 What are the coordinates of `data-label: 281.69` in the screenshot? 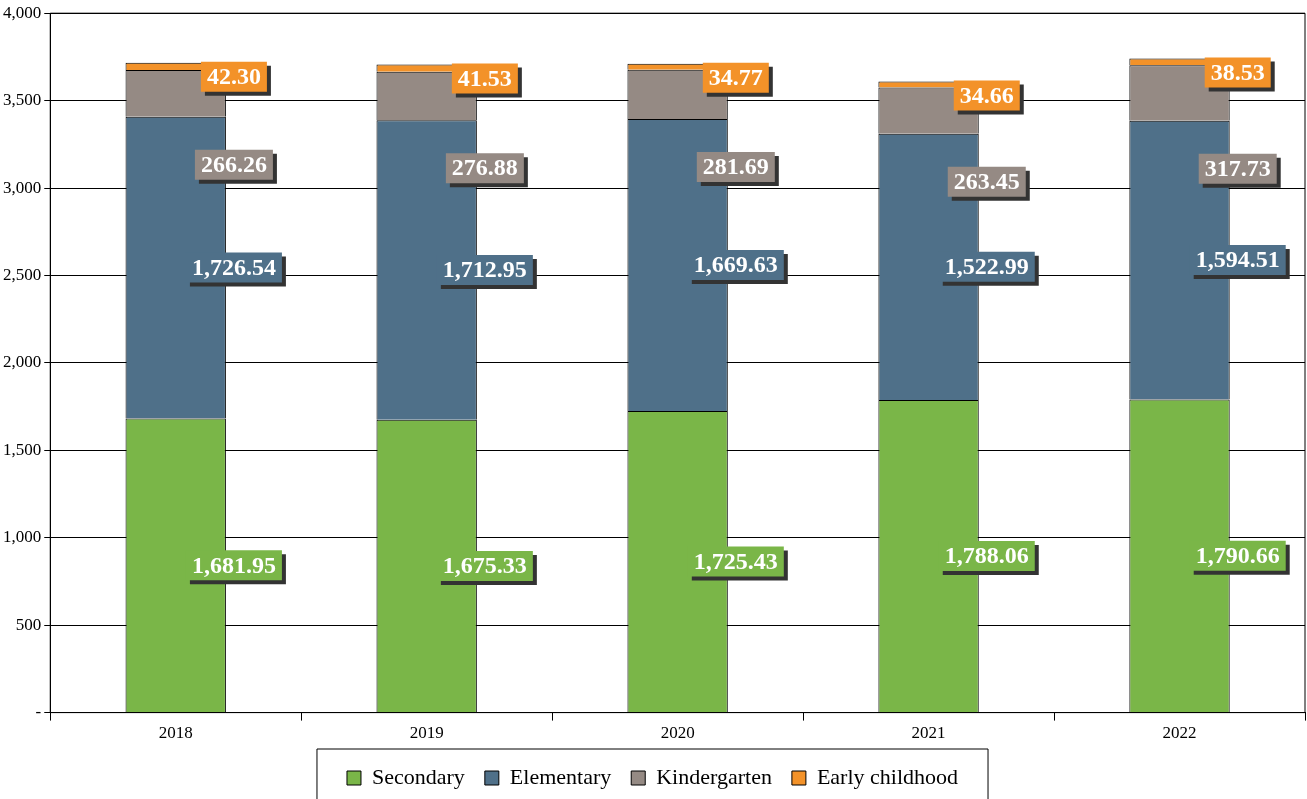 It's located at (735, 166).